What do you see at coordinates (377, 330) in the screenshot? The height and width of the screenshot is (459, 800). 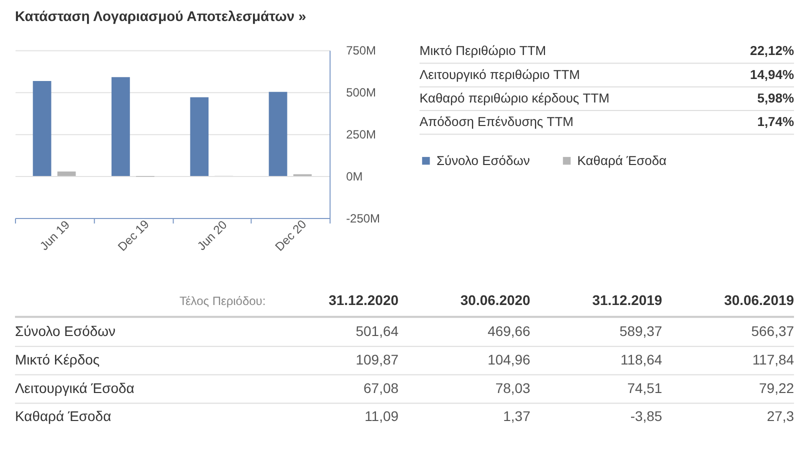 I see `text: 501,64` at bounding box center [377, 330].